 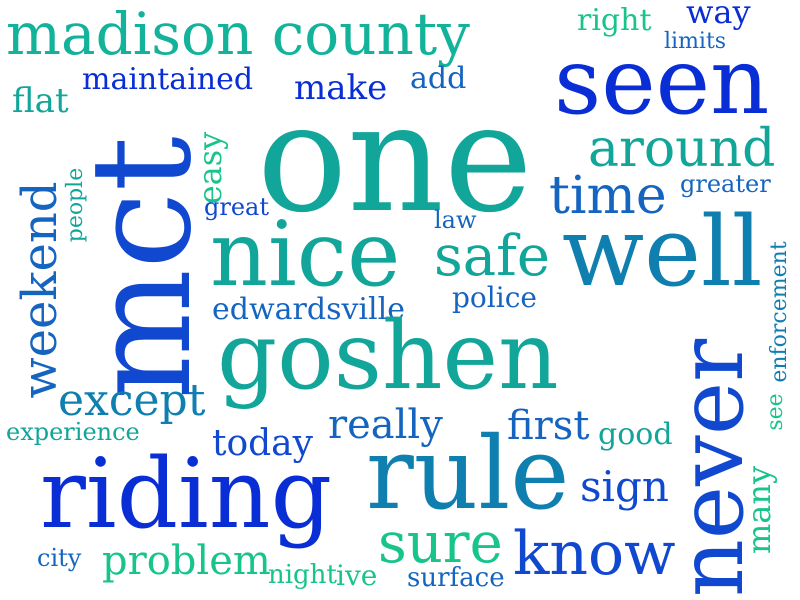 What do you see at coordinates (718, 15) in the screenshot?
I see `word-way: way` at bounding box center [718, 15].